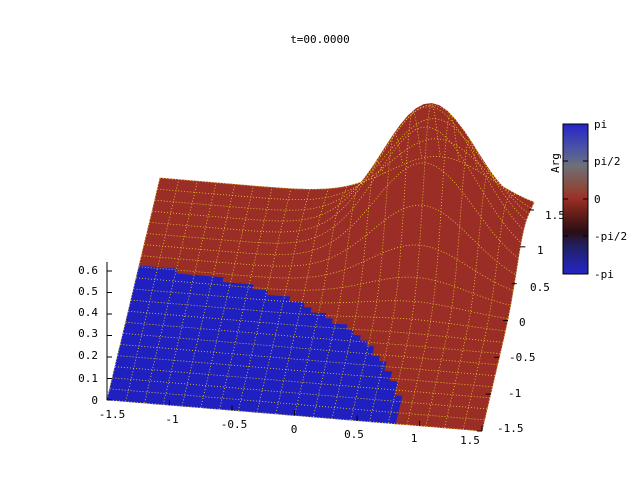 The width and height of the screenshot is (640, 480). Describe the element at coordinates (470, 440) in the screenshot. I see `x-tick-label: 1.5` at that location.